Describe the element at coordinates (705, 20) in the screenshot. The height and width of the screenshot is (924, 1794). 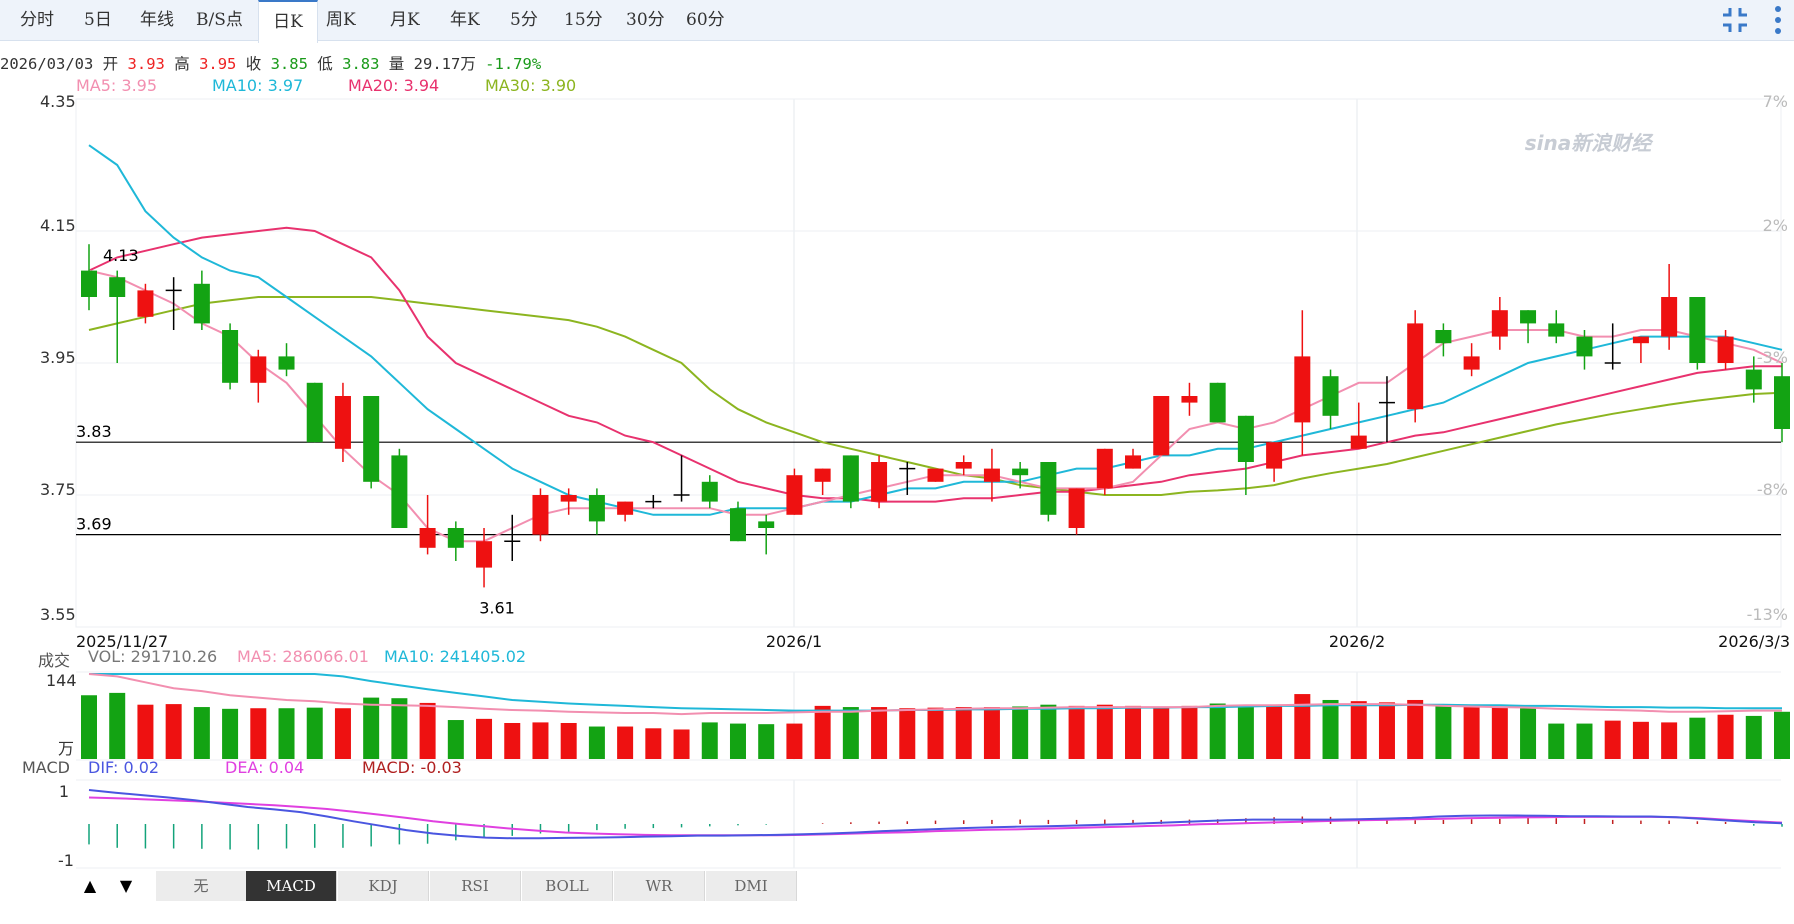
I see `tab-12: 60分` at that location.